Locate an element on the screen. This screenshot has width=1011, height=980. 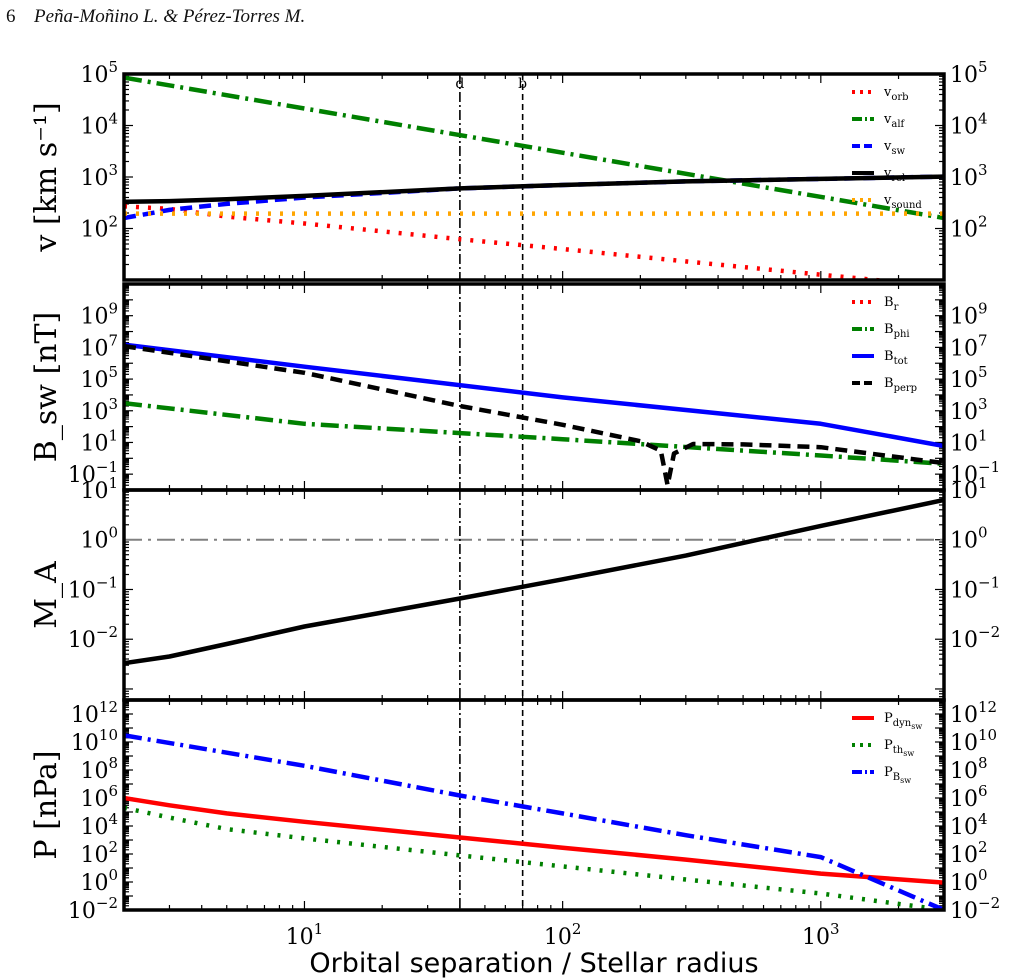
planet-label-d: d is located at coordinates (459, 84).